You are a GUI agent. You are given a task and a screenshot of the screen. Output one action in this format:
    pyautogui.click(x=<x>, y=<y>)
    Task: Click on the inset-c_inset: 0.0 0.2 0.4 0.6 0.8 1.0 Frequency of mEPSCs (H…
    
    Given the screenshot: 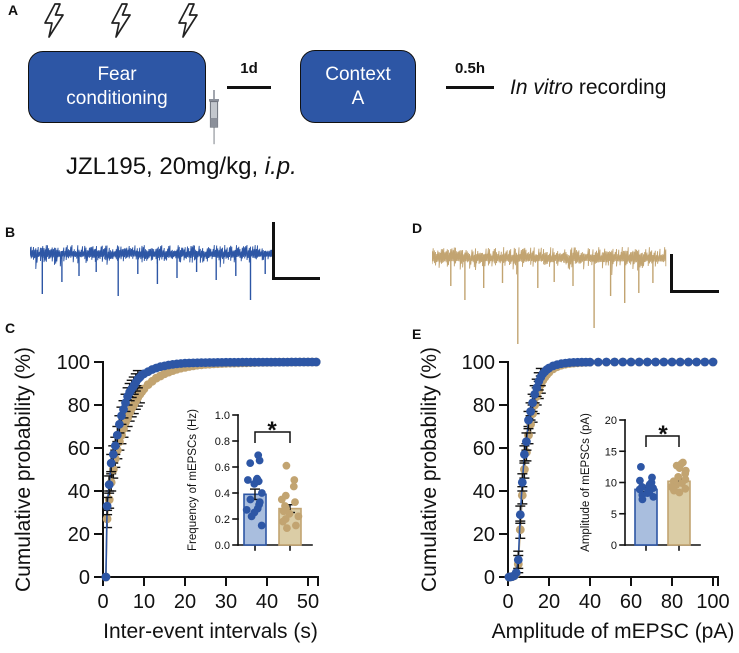 What is the action you would take?
    pyautogui.click(x=250, y=480)
    